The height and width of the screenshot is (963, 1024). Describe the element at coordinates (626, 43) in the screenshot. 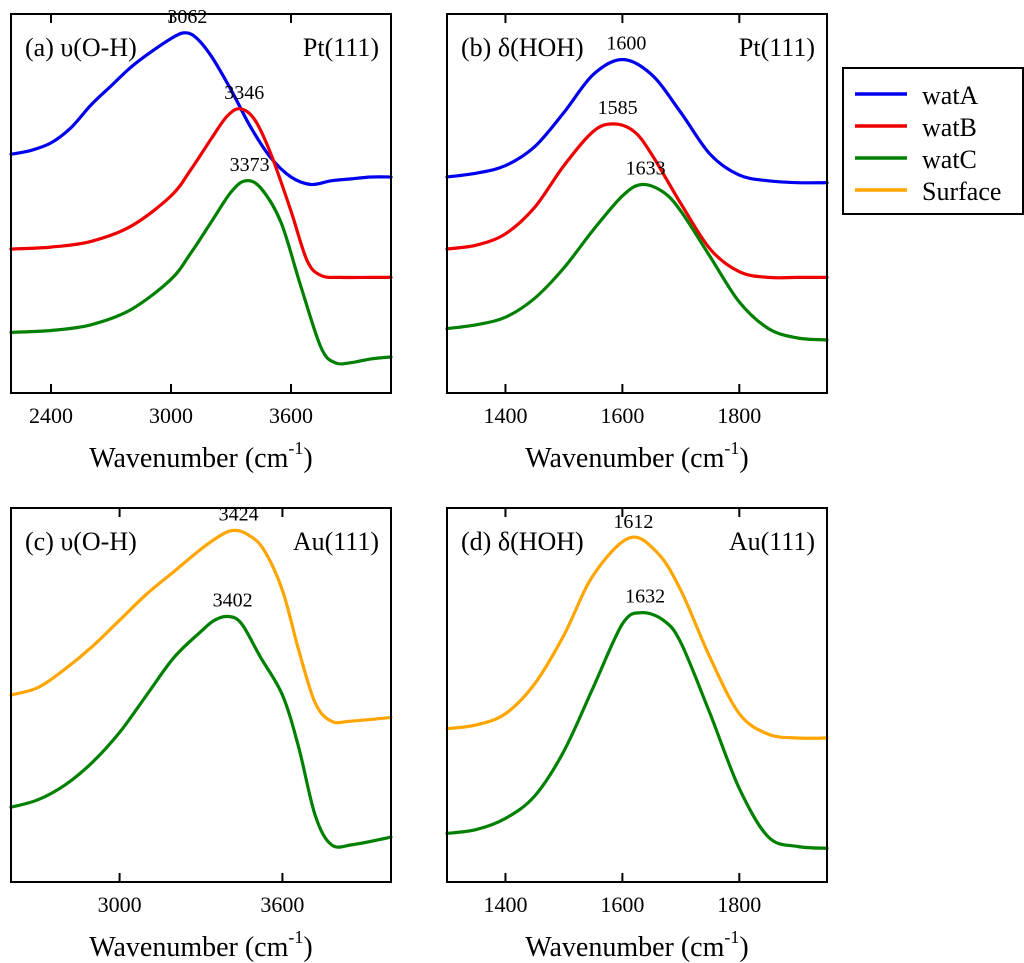

I see `peak-annotation: 1600` at that location.